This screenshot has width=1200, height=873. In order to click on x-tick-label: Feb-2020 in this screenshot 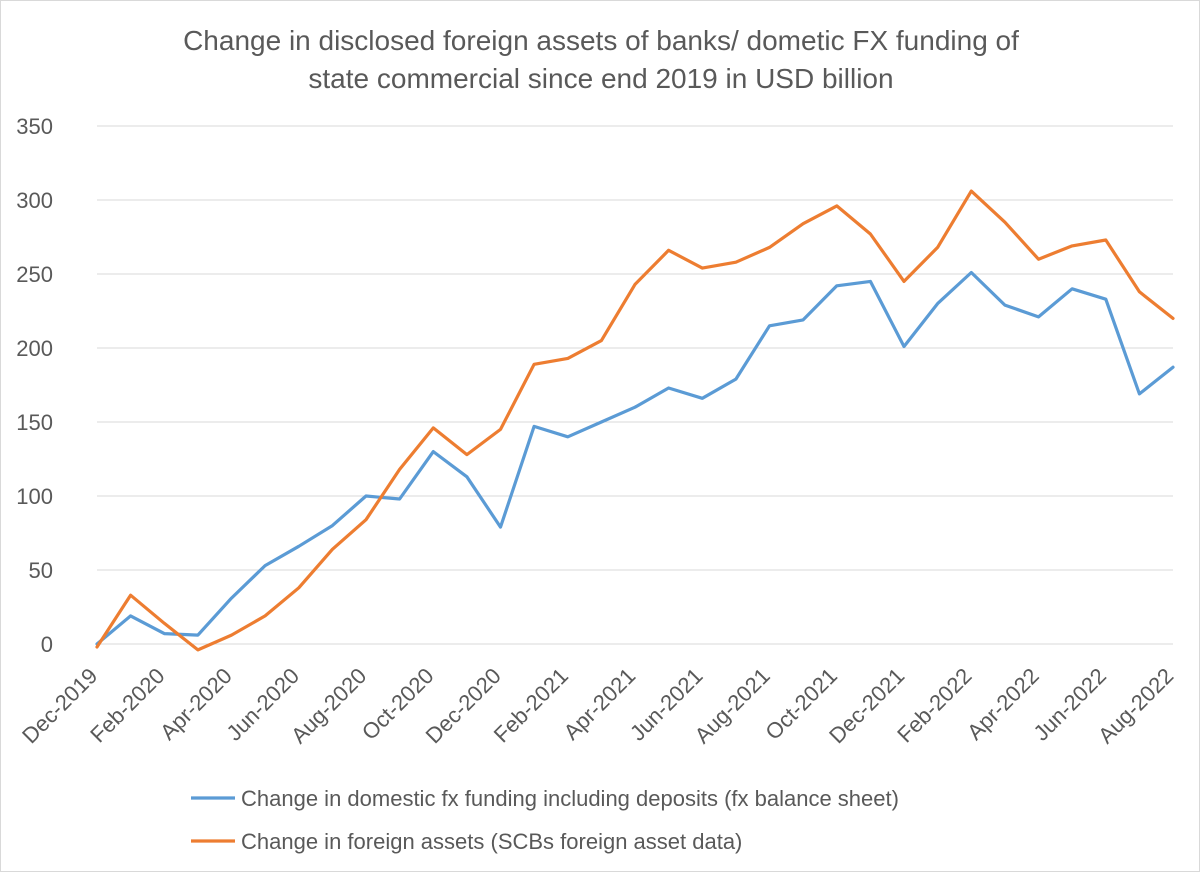, I will do `click(127, 705)`.